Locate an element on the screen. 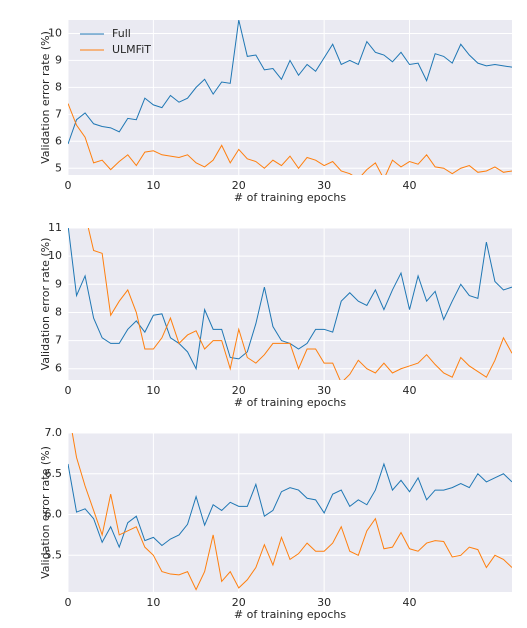 Image resolution: width=527 pixels, height=628 pixels. y-tick-label: 11 is located at coordinates (55, 227).